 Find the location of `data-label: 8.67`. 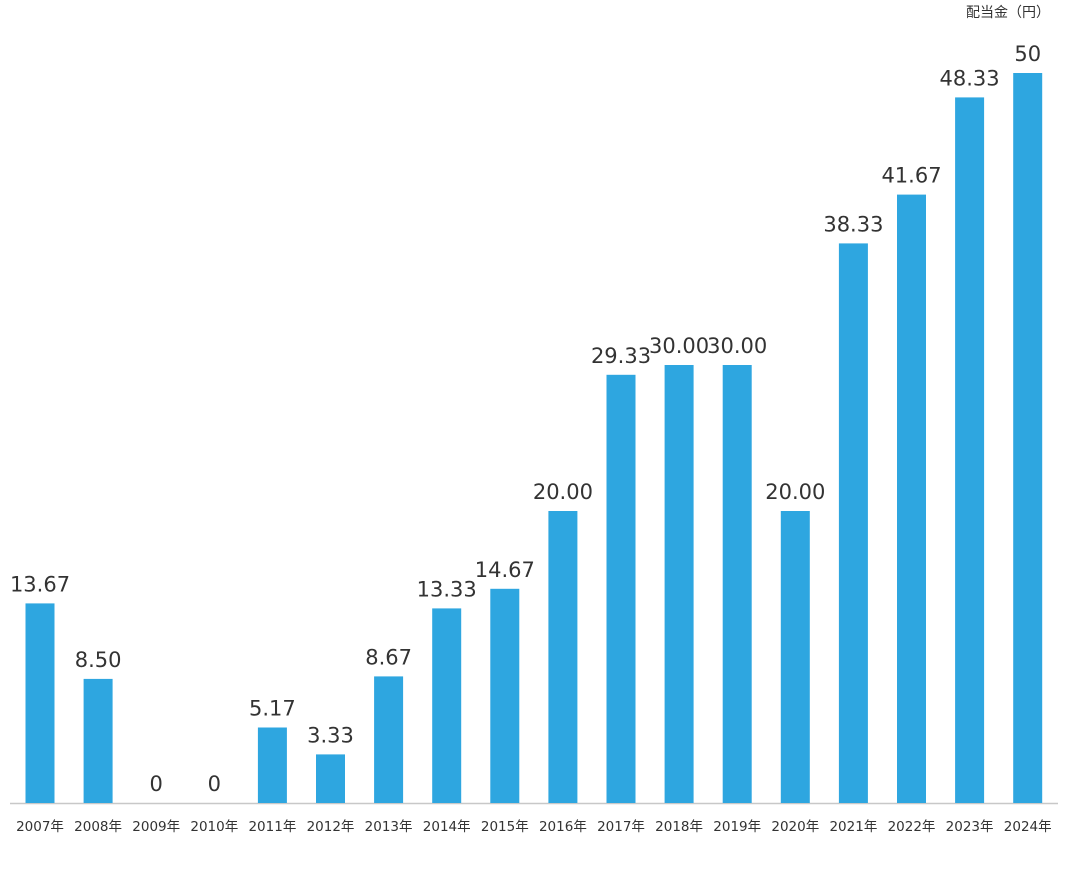

data-label: 8.67 is located at coordinates (388, 657).